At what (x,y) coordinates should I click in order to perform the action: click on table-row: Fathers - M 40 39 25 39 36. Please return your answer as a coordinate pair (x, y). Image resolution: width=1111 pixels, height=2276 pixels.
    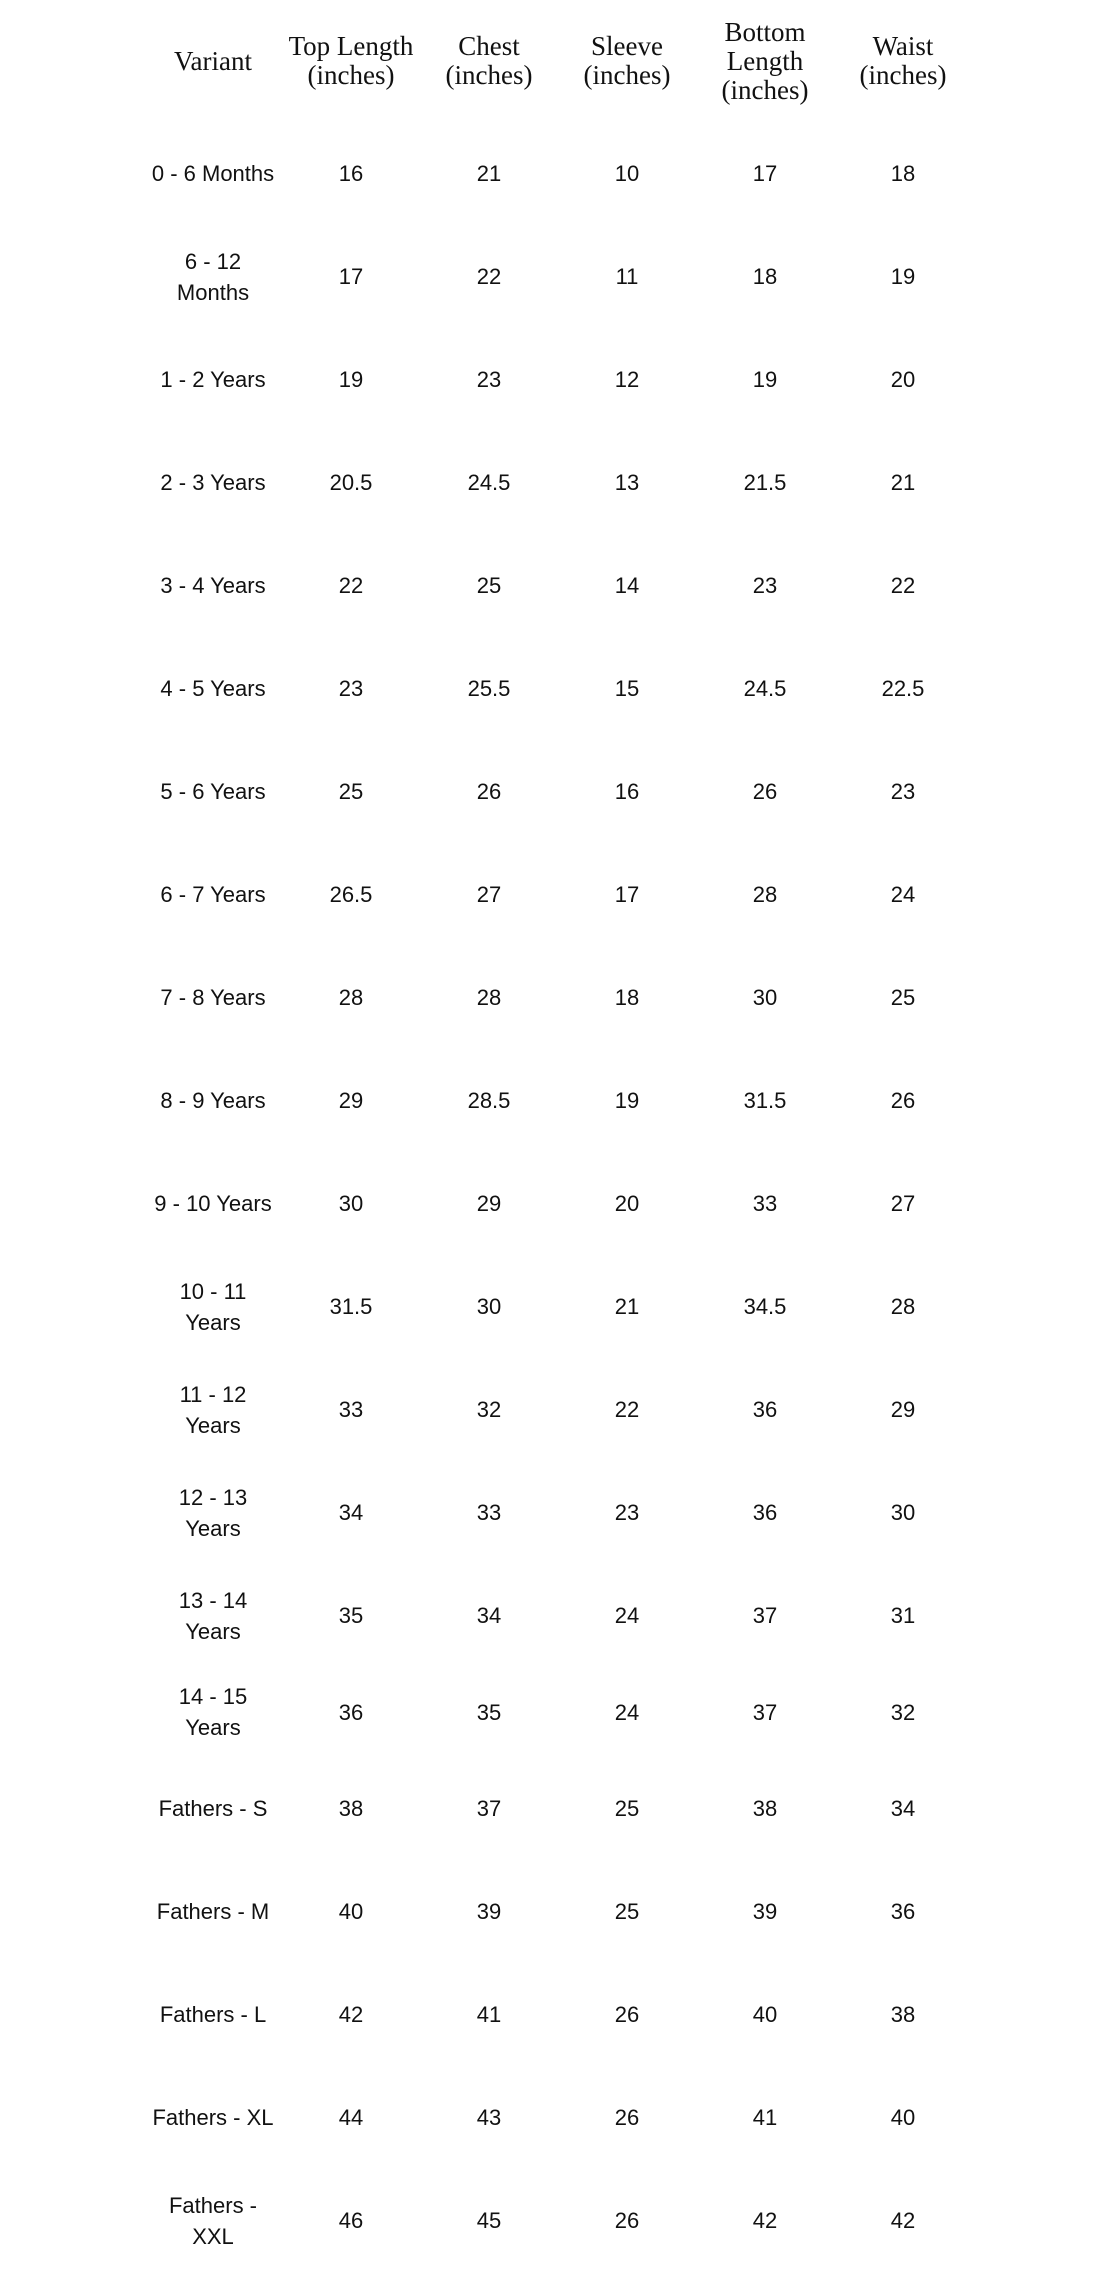
    Looking at the image, I should click on (558, 1911).